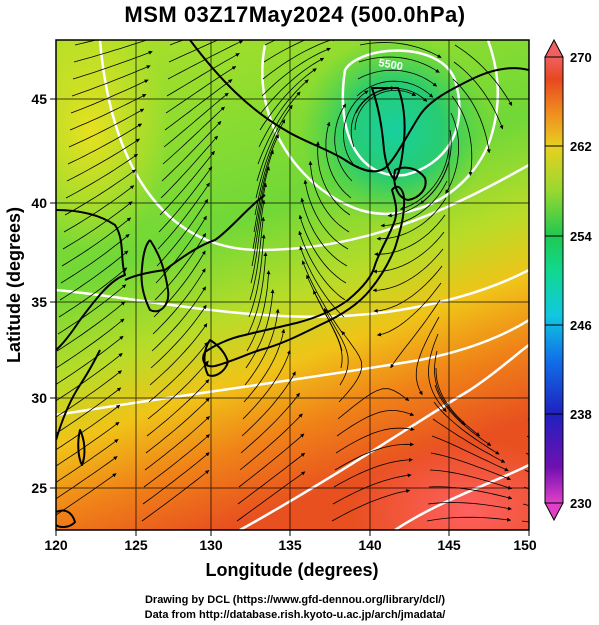  What do you see at coordinates (581, 146) in the screenshot?
I see `colorbar-tick-label: 262` at bounding box center [581, 146].